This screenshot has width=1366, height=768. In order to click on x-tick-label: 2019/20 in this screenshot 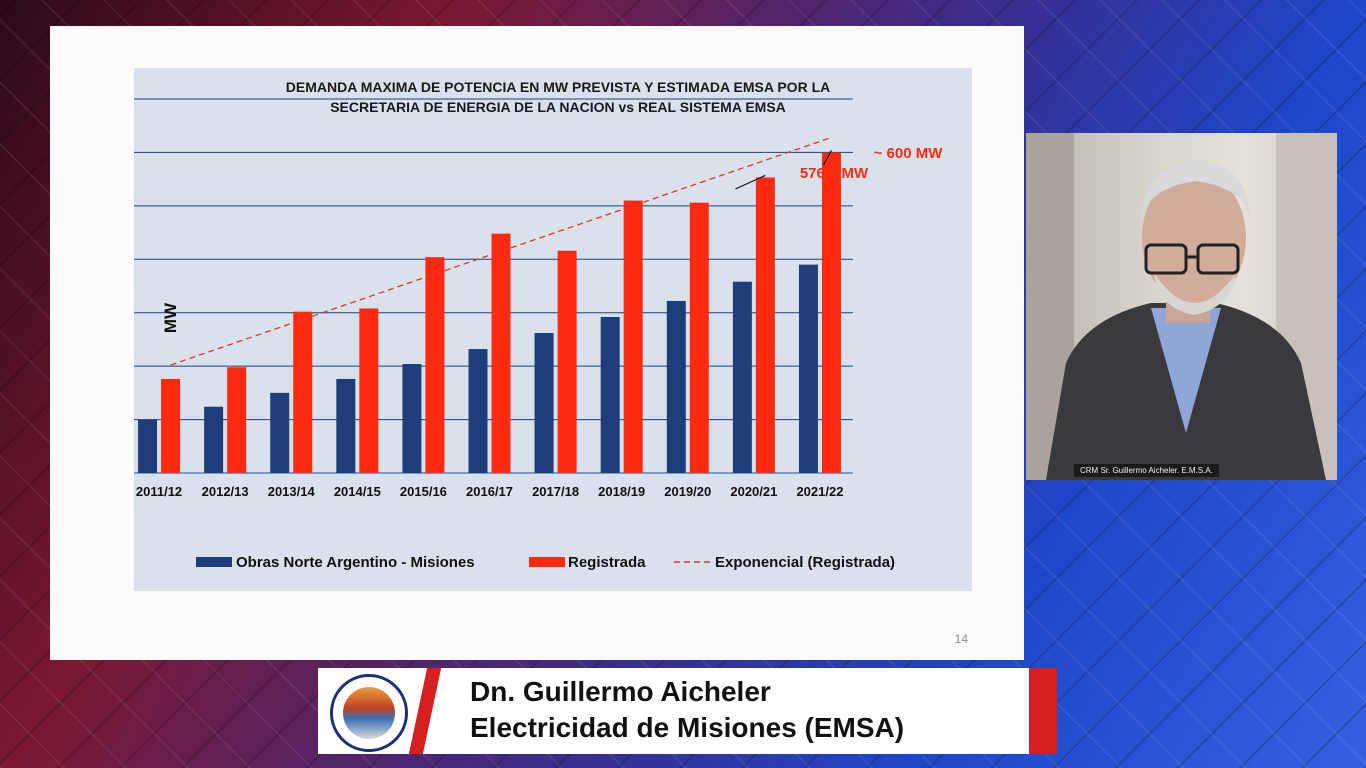, I will do `click(687, 491)`.